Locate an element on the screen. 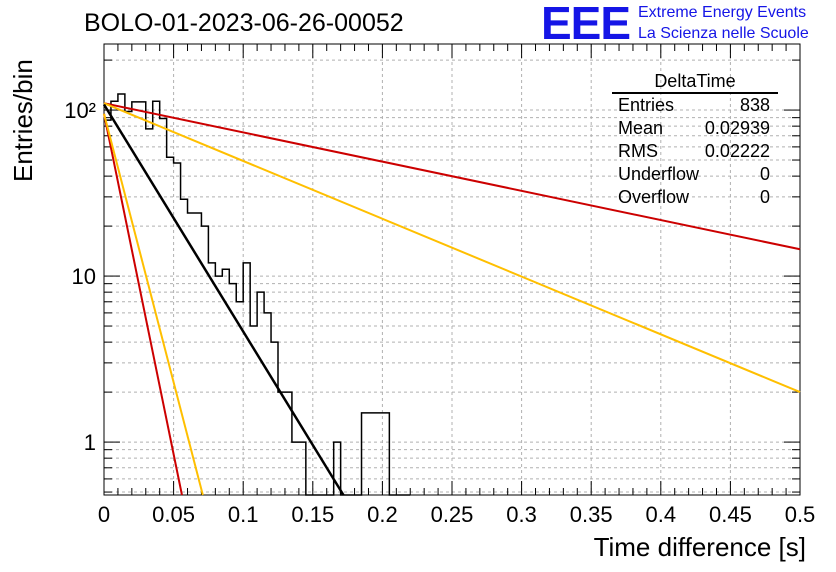 This screenshot has height=572, width=836. stats-box-title: DeltaTime is located at coordinates (695, 82).